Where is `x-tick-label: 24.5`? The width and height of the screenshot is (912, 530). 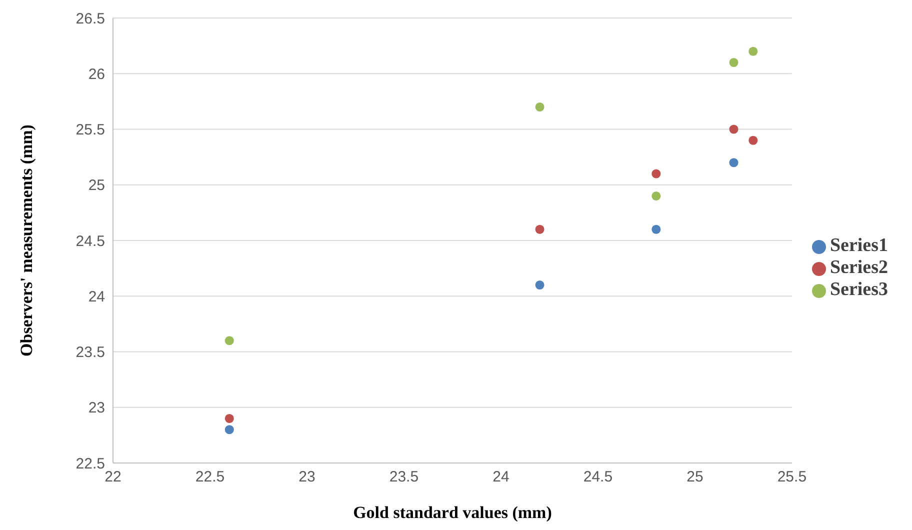 x-tick-label: 24.5 is located at coordinates (598, 477).